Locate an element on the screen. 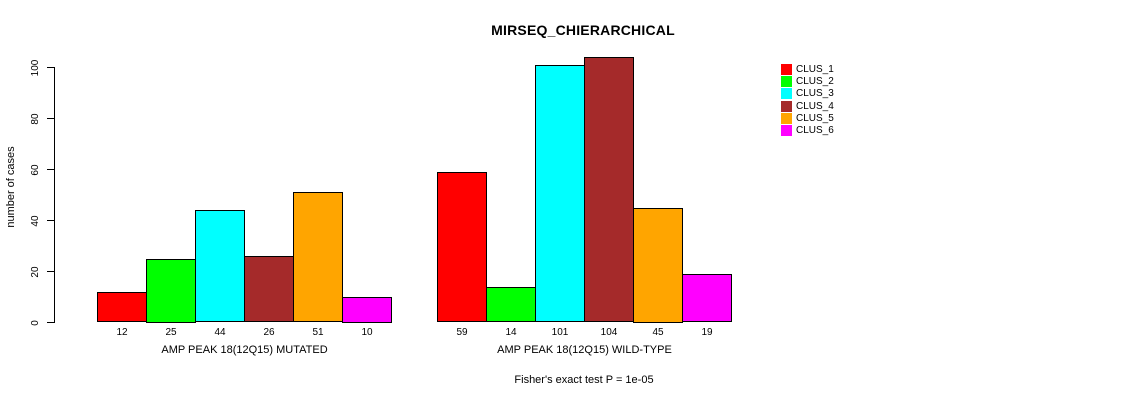 The width and height of the screenshot is (1140, 400). bar-value-label: 45 is located at coordinates (658, 332).